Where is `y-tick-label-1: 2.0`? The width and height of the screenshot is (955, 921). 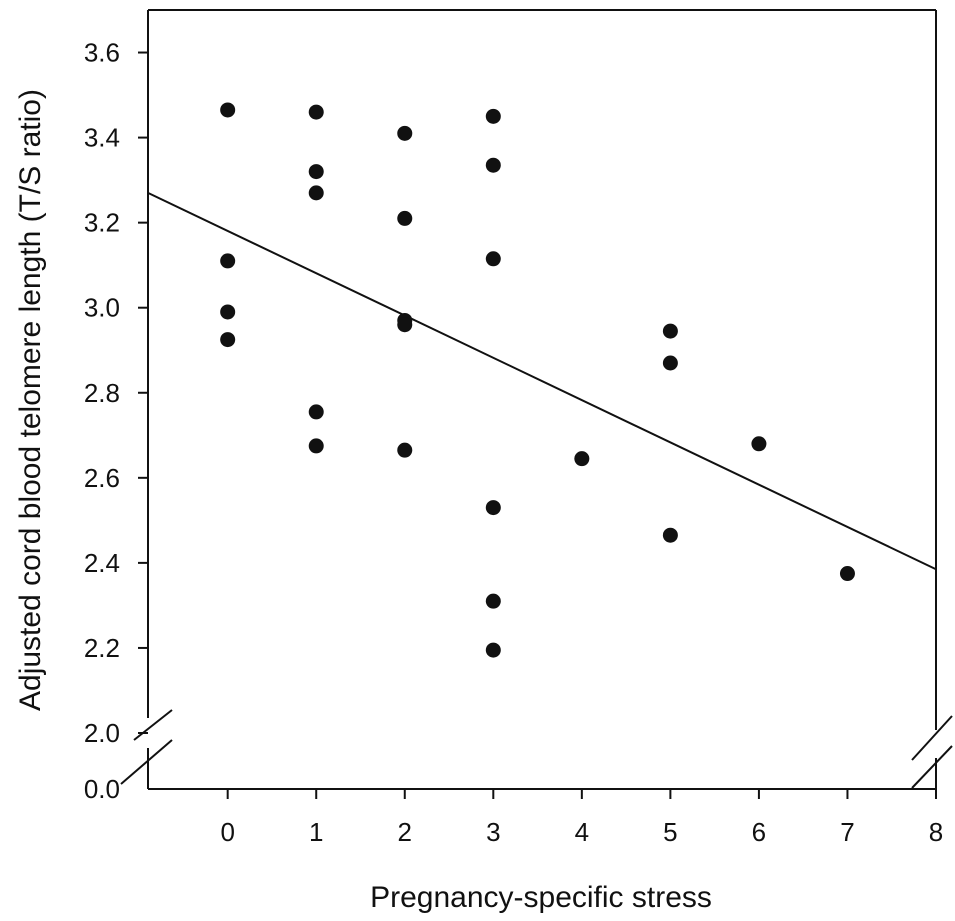
y-tick-label-1: 2.0 is located at coordinates (102, 733).